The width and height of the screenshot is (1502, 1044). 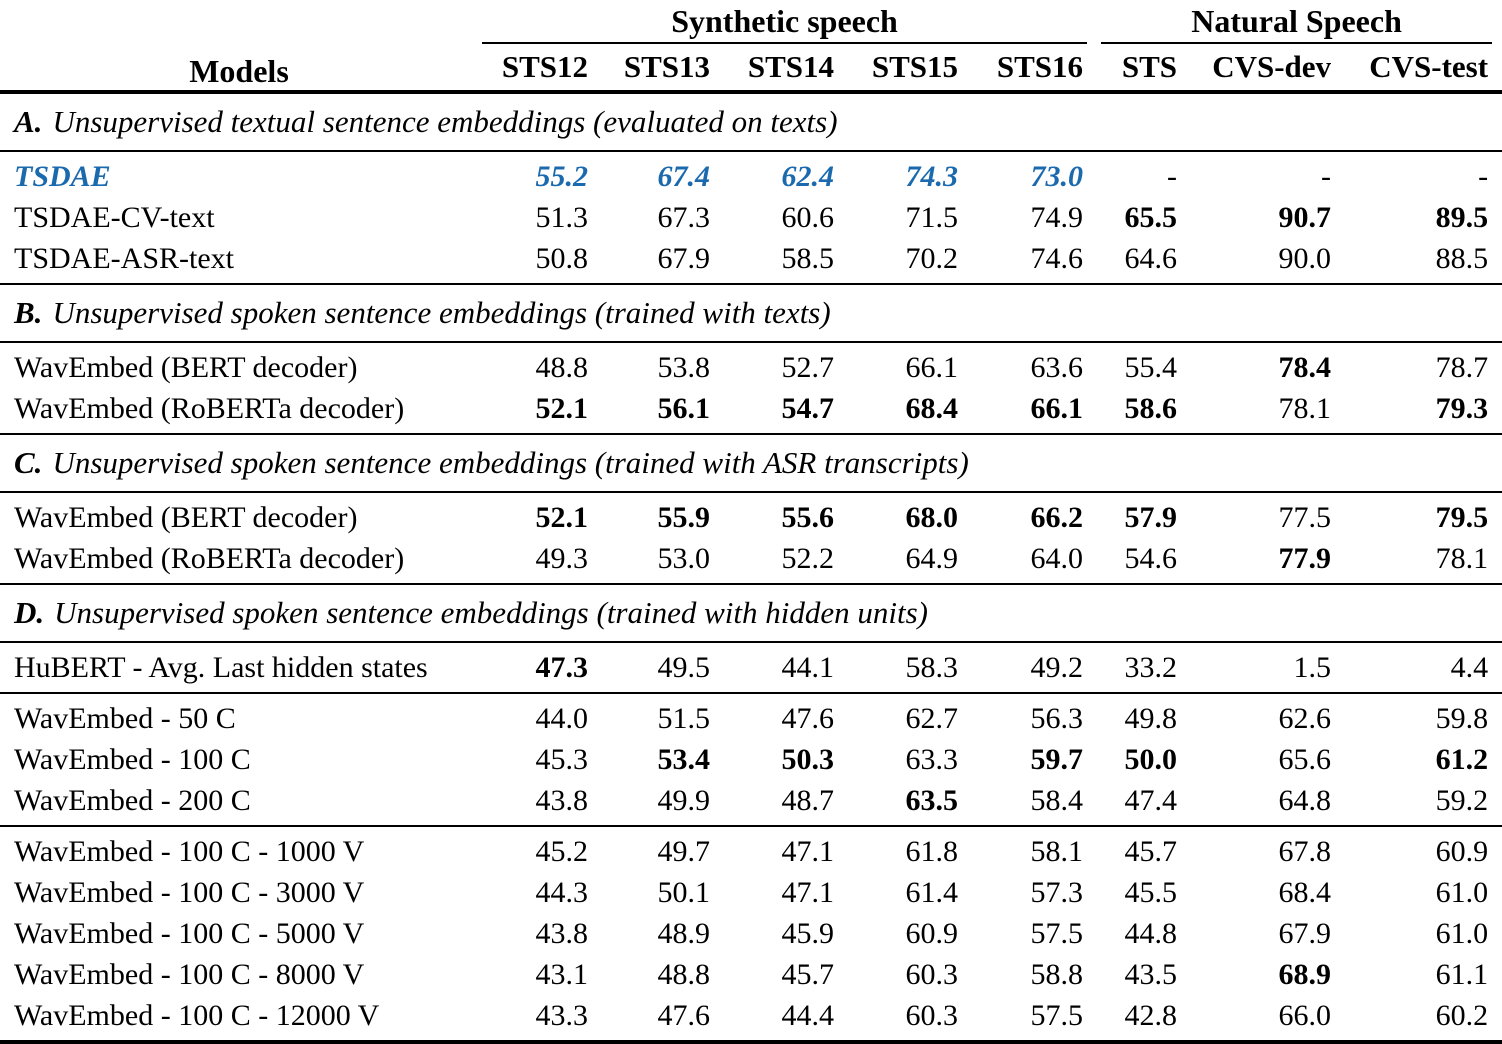 I want to click on model-name-cell: WavEmbed - 100 C - 12000 V, so click(x=197, y=1015).